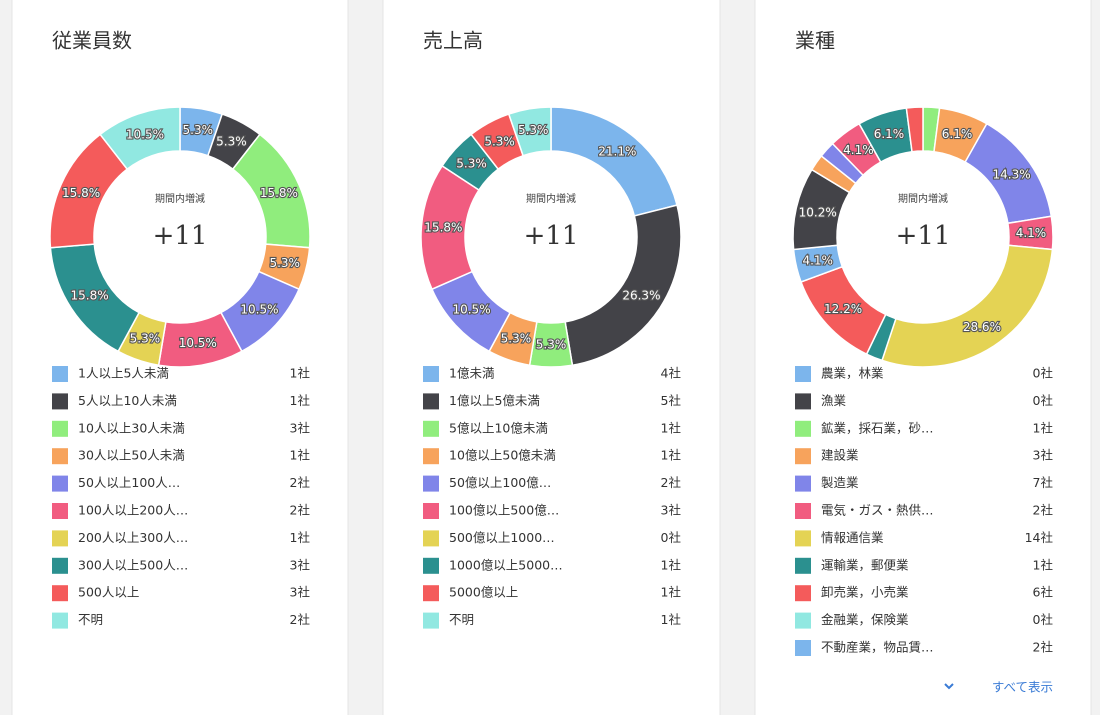 This screenshot has width=1100, height=715. Describe the element at coordinates (865, 564) in the screenshot. I see `legend-label: 運輸業，郵便業` at that location.